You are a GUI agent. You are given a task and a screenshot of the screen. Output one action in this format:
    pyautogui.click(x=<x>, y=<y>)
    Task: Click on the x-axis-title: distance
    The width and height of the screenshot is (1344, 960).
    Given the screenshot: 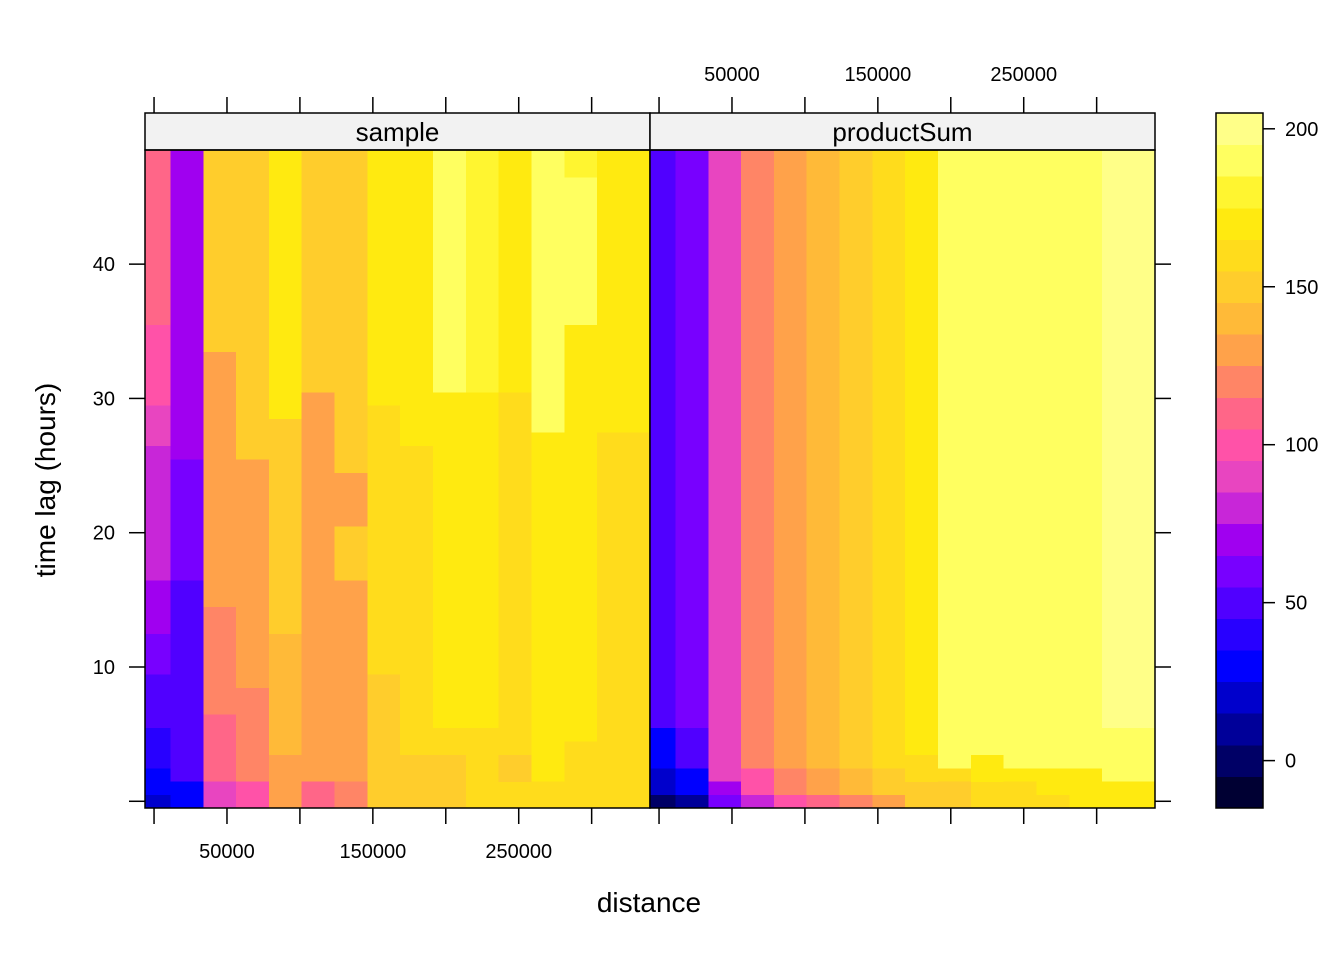 What is the action you would take?
    pyautogui.click(x=649, y=902)
    